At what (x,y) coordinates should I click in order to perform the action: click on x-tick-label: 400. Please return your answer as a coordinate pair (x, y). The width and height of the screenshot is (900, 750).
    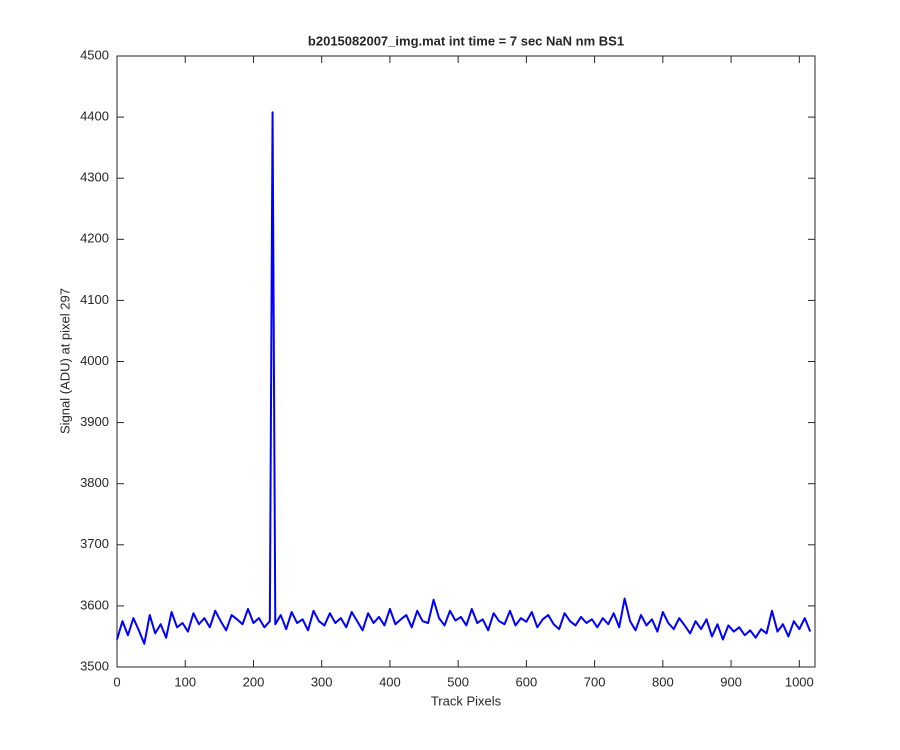
    Looking at the image, I should click on (390, 681).